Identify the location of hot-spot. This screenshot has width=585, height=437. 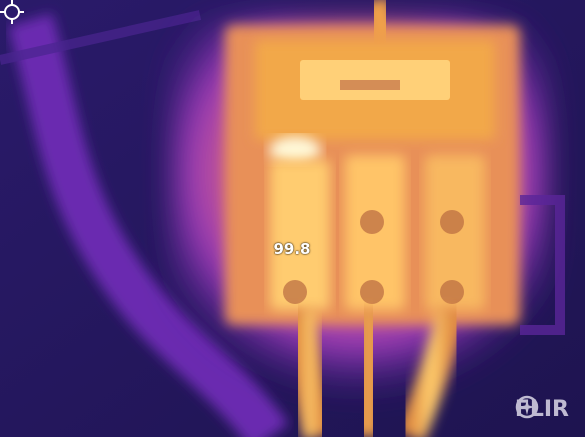
(295, 150).